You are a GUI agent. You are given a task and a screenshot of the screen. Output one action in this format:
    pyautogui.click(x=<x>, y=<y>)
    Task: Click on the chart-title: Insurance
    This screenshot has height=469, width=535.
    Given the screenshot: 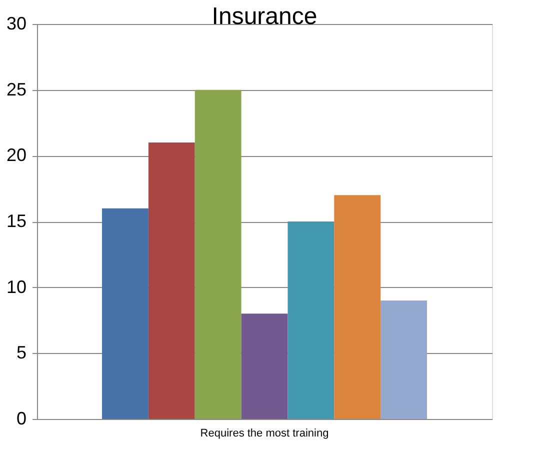 What is the action you would take?
    pyautogui.click(x=265, y=16)
    